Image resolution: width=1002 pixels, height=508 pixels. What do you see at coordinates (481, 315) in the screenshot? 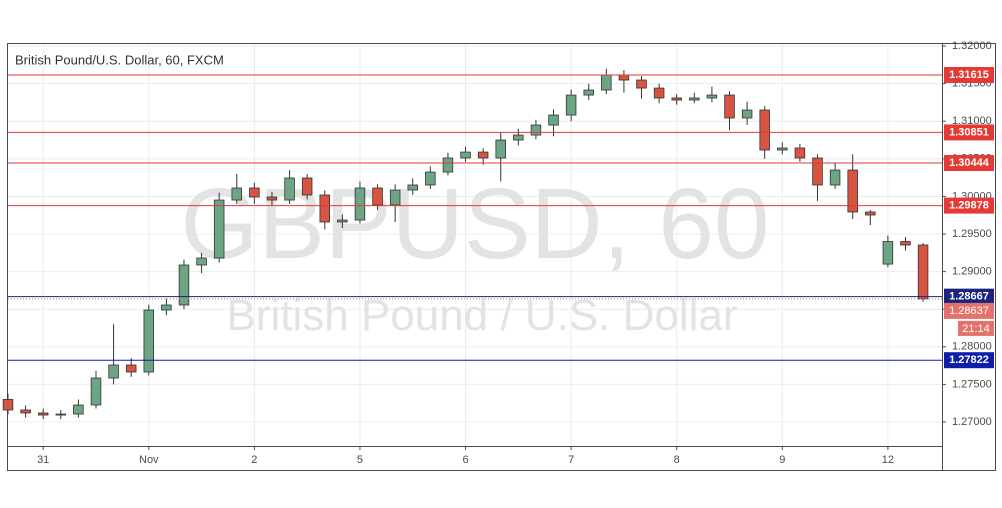
I see `watermark-subtitle: British Pound / U.S. Dollar` at bounding box center [481, 315].